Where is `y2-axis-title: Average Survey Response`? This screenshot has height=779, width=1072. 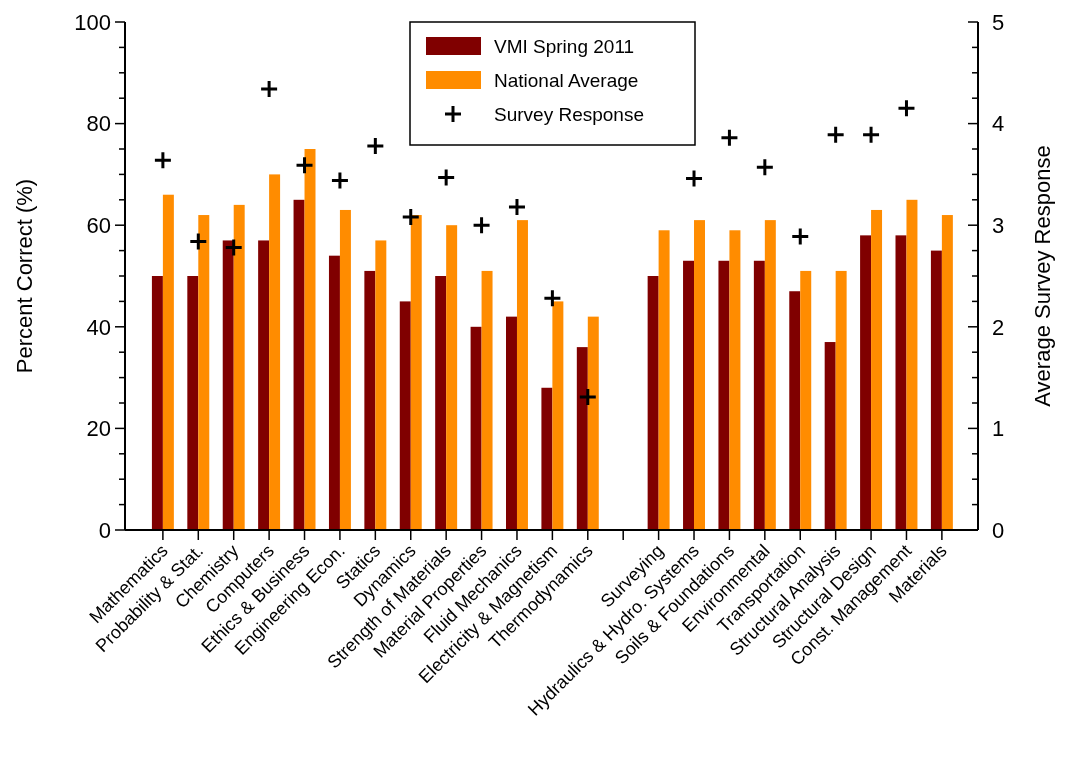 y2-axis-title: Average Survey Response is located at coordinates (1042, 276).